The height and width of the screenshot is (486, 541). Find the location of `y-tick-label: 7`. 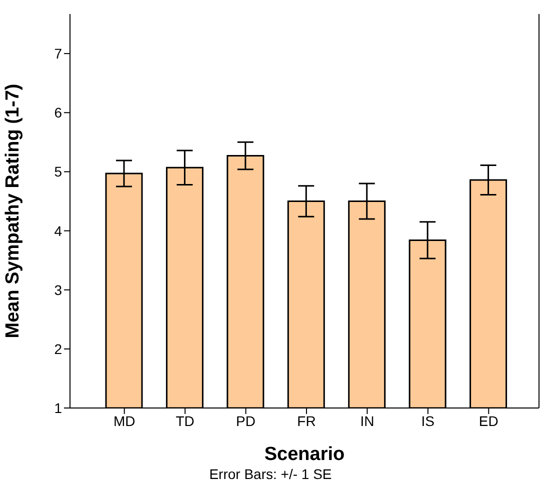

y-tick-label: 7 is located at coordinates (58, 54).